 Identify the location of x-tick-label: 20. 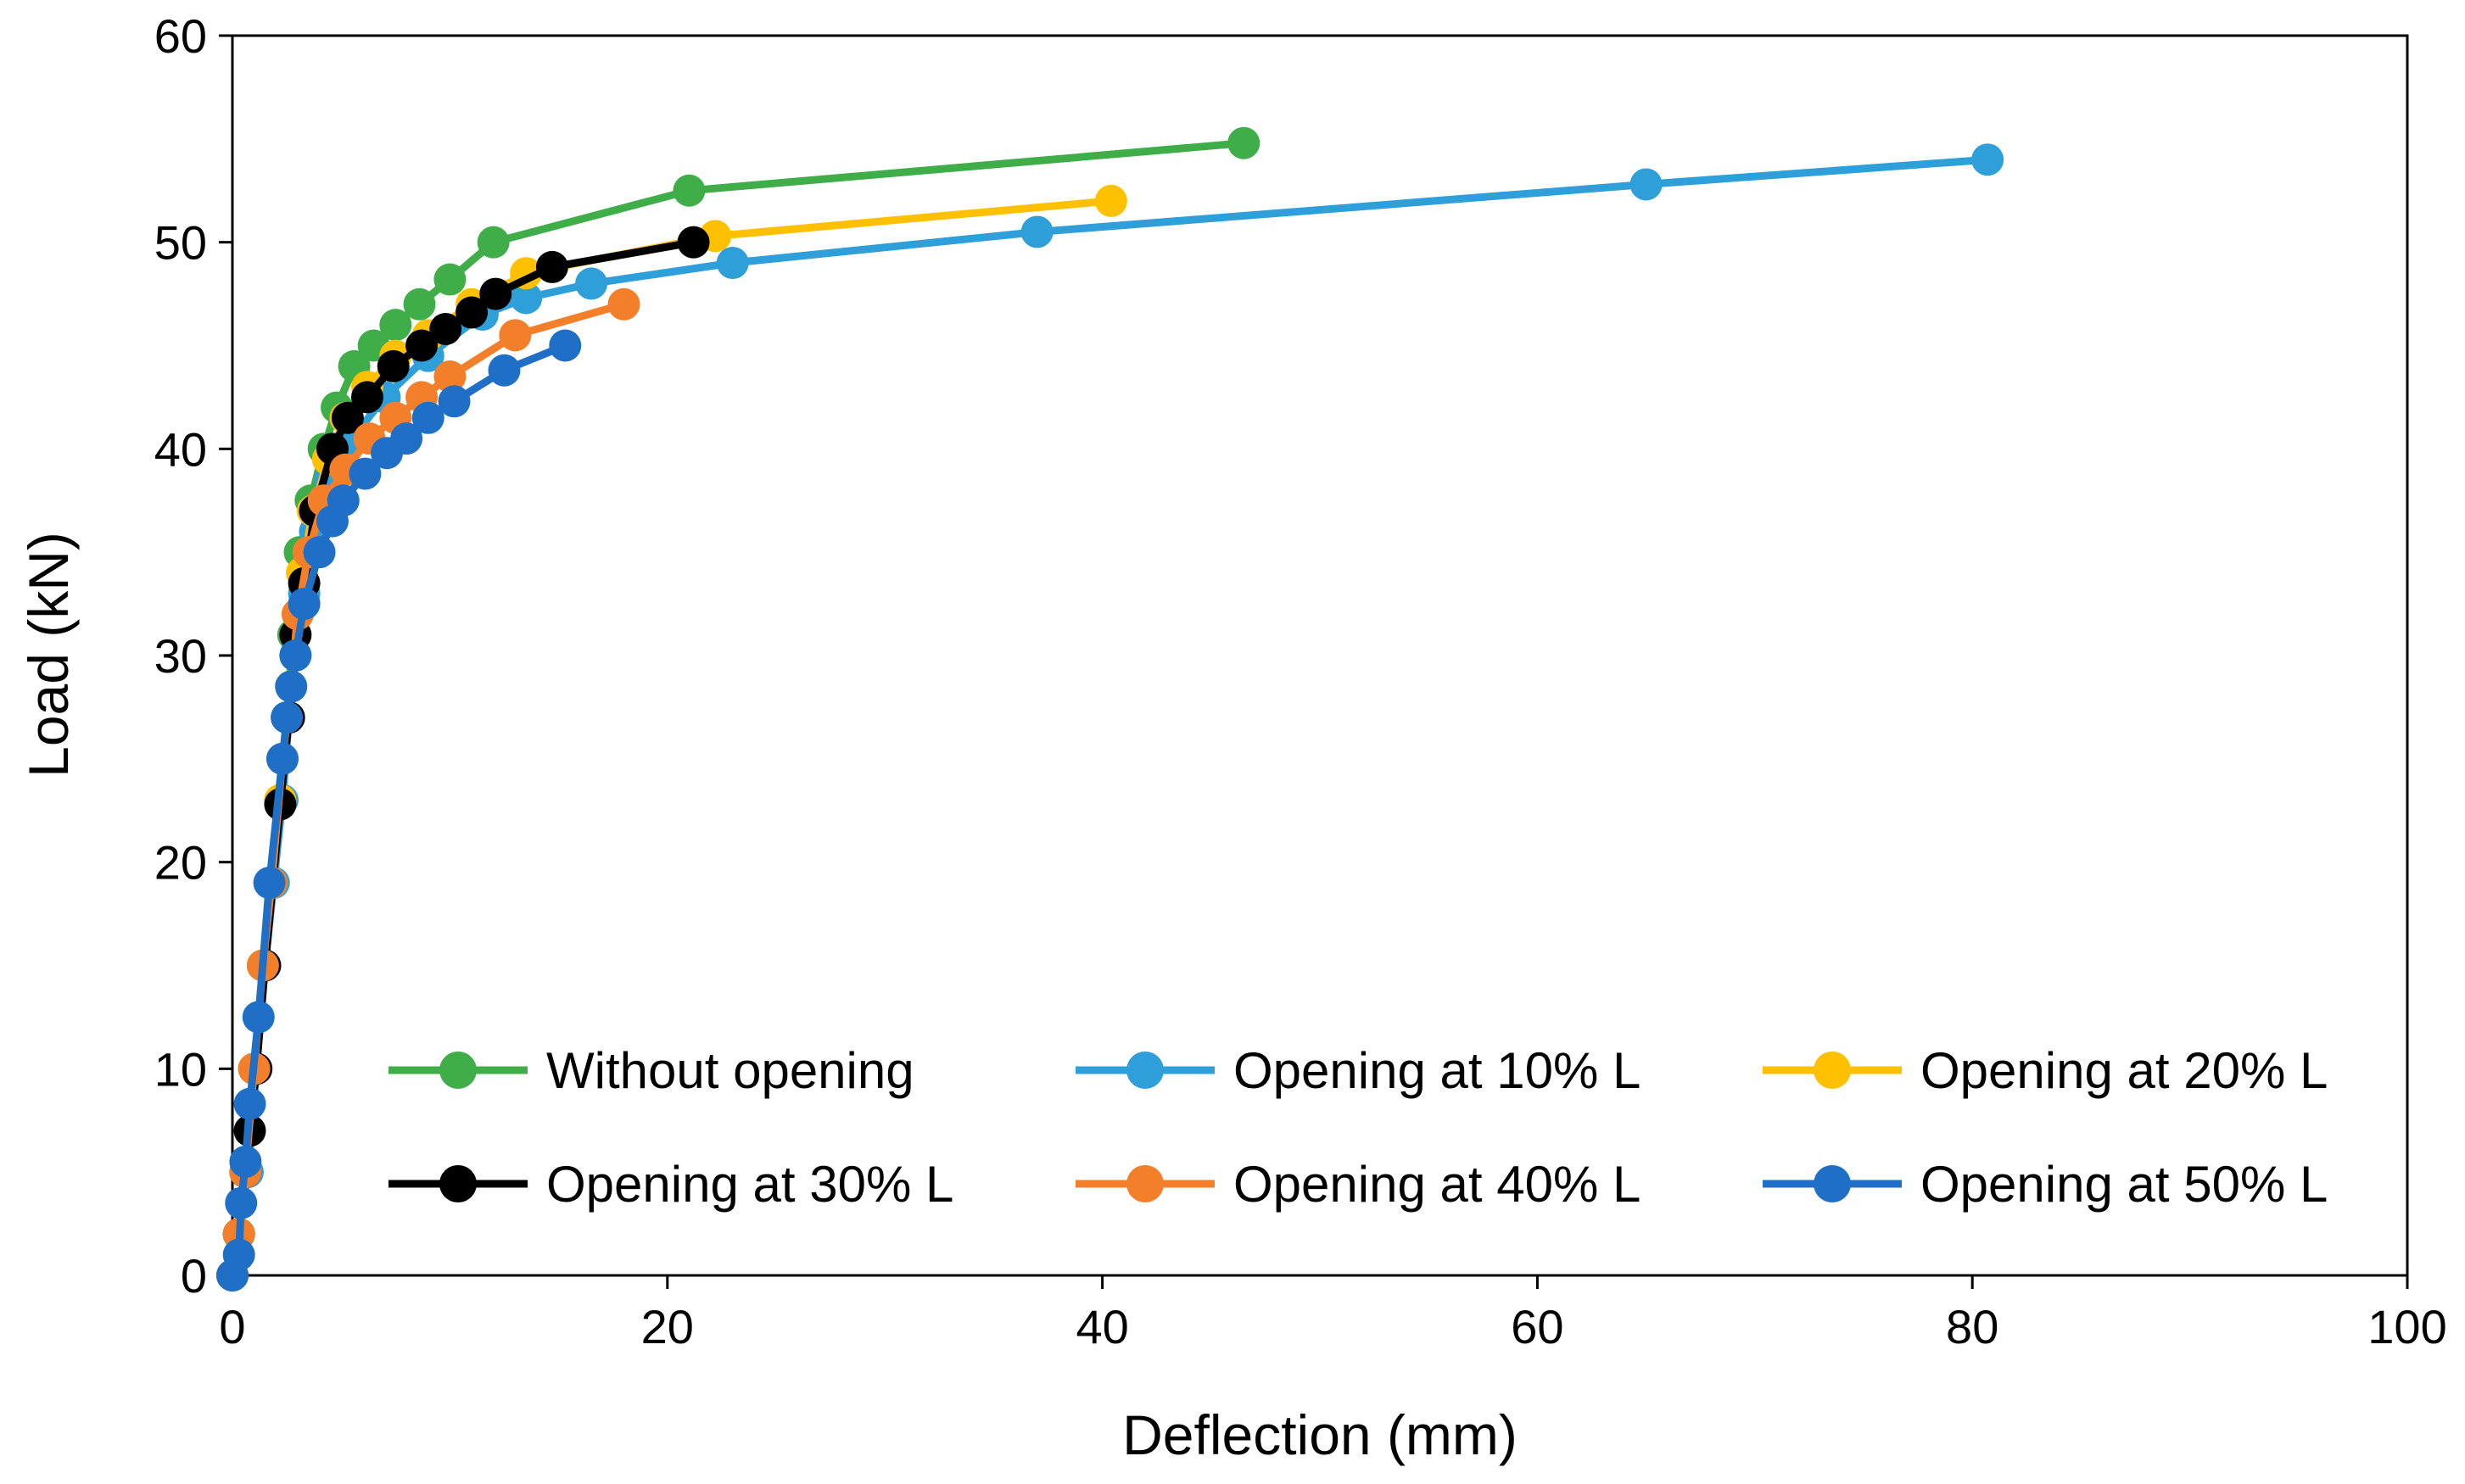
(667, 1326).